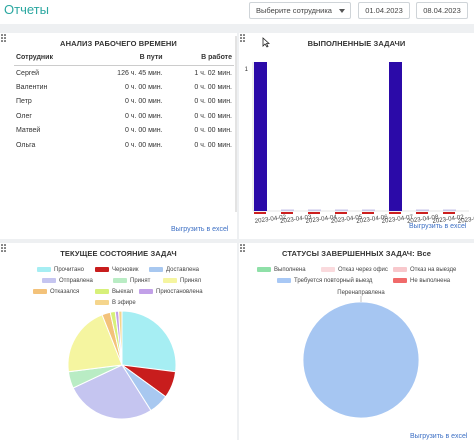 Image resolution: width=474 pixels, height=440 pixels. I want to click on table-row: Ольга 0 ч. 00 мин. 0 ч. 00 мин., so click(124, 145).